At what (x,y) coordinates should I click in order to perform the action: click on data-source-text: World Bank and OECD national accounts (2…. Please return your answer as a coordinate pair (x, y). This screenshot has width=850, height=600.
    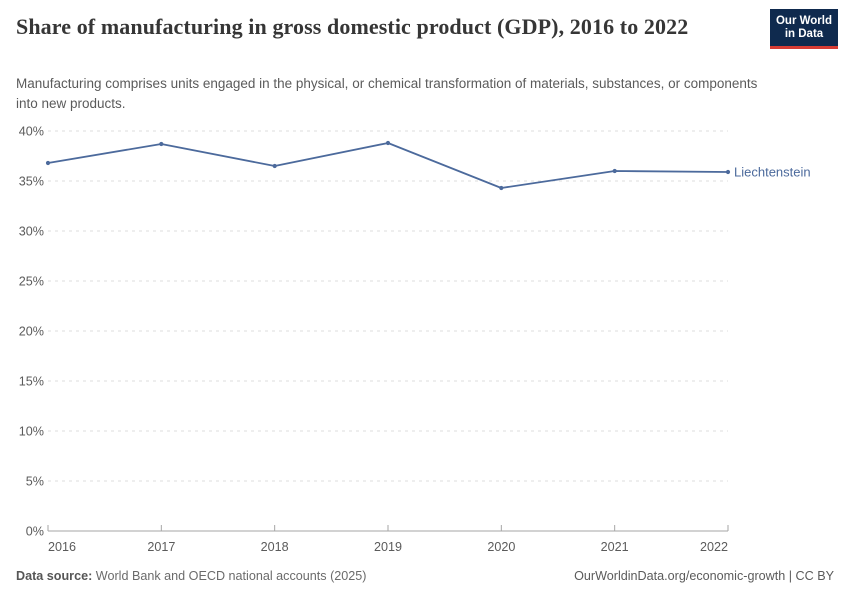
    Looking at the image, I should click on (231, 576).